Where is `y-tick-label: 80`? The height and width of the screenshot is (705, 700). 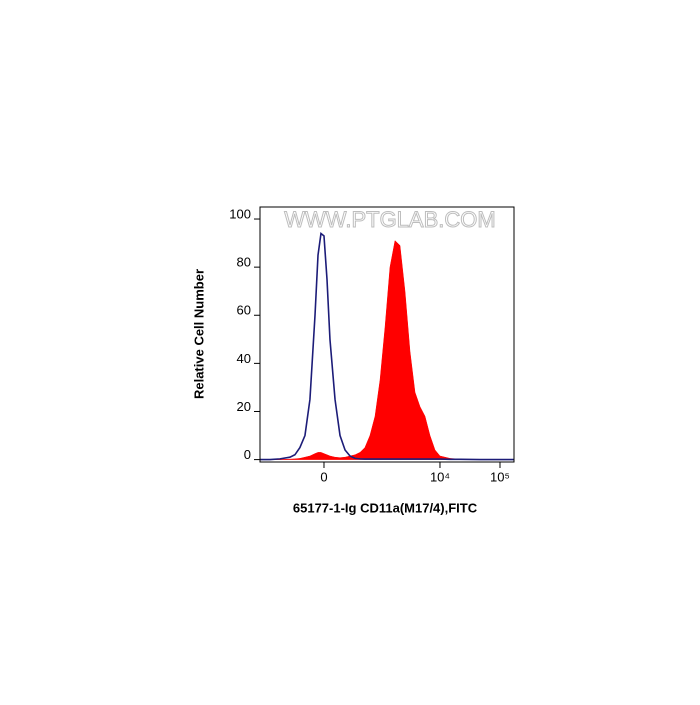
y-tick-label: 80 is located at coordinates (244, 262).